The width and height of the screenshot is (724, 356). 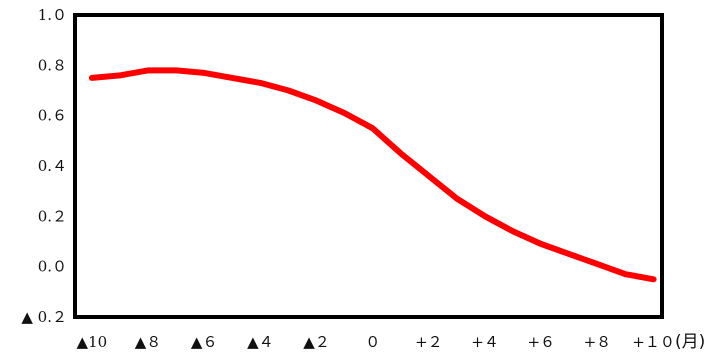 I want to click on y-tick-label: 0.０, so click(x=52, y=267).